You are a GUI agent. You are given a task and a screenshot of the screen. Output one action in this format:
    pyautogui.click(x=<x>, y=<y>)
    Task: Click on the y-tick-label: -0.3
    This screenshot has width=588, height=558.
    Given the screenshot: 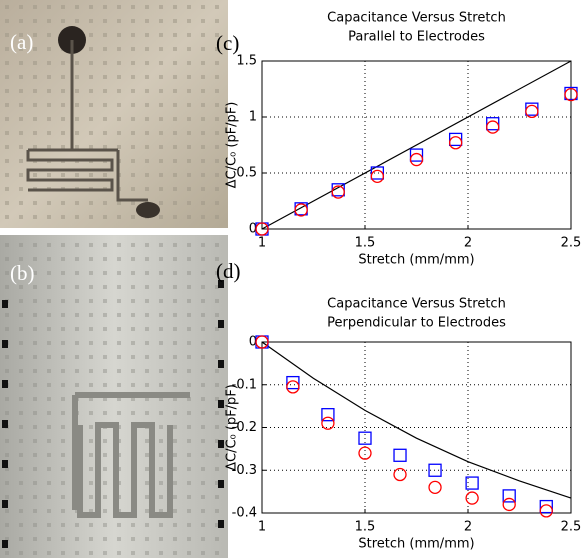 What is the action you would take?
    pyautogui.click(x=244, y=470)
    